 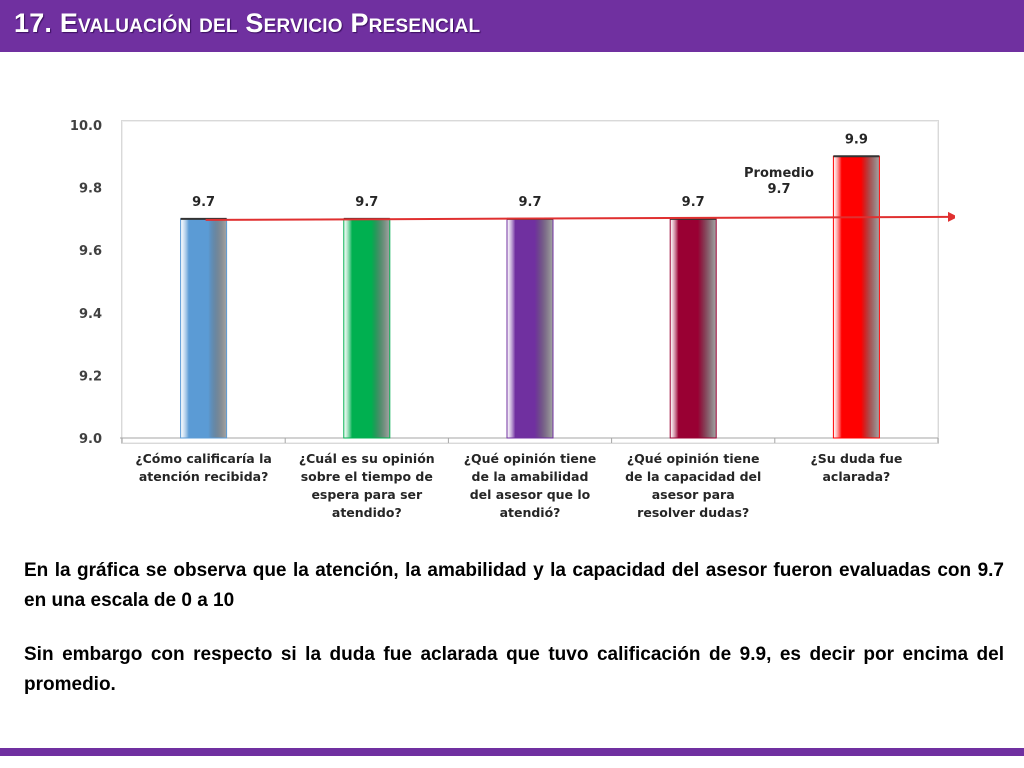 What do you see at coordinates (90, 376) in the screenshot?
I see `y-tick-label: 9.2` at bounding box center [90, 376].